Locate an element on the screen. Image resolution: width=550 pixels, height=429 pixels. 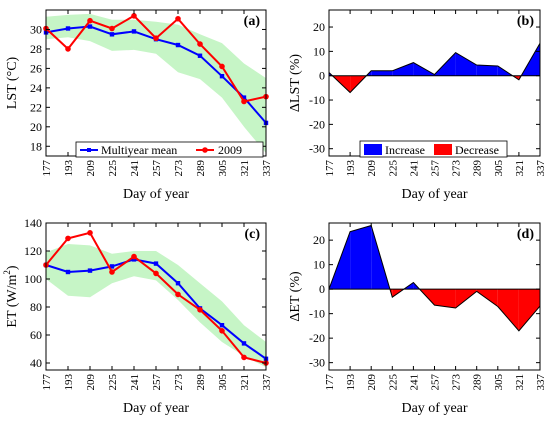
y-axis-title: ΔET (%) is located at coordinates (295, 296).